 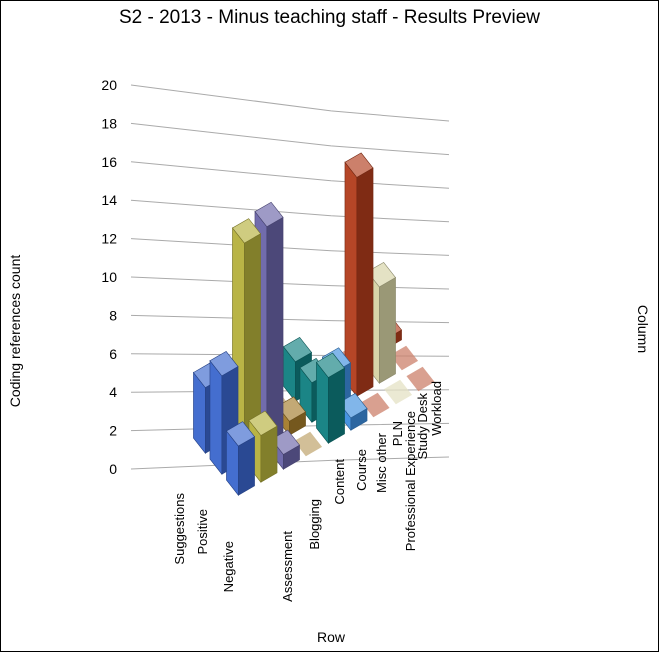 I want to click on y-tick-label: 16, so click(x=109, y=162).